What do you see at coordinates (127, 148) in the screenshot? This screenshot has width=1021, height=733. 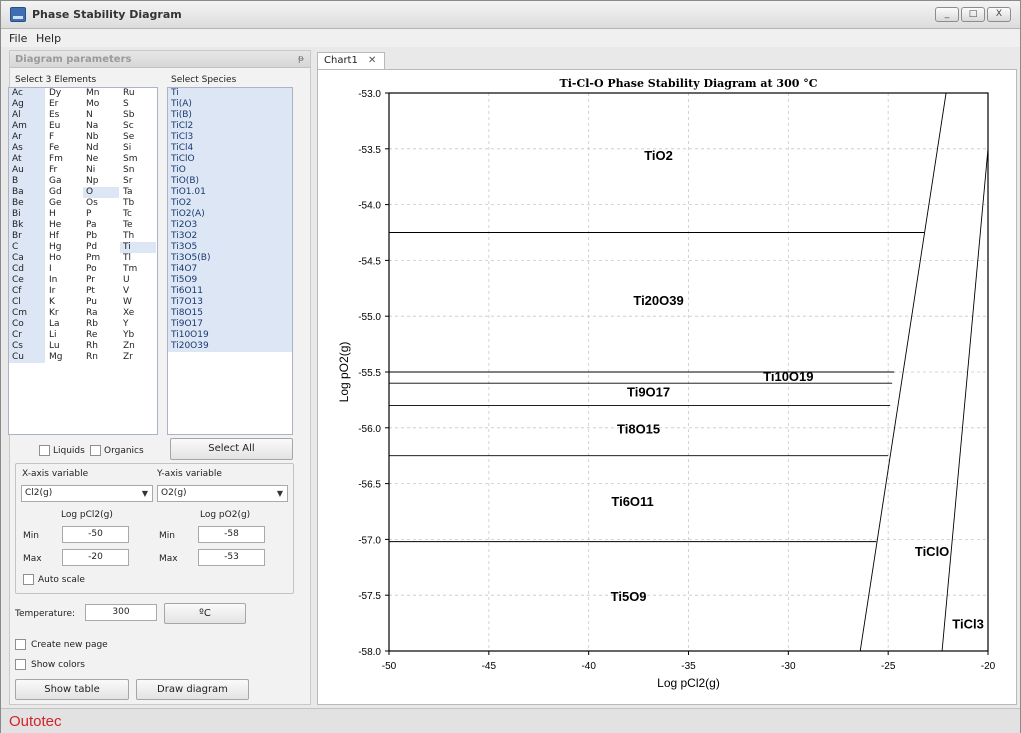 I see `element-si: Si` at bounding box center [127, 148].